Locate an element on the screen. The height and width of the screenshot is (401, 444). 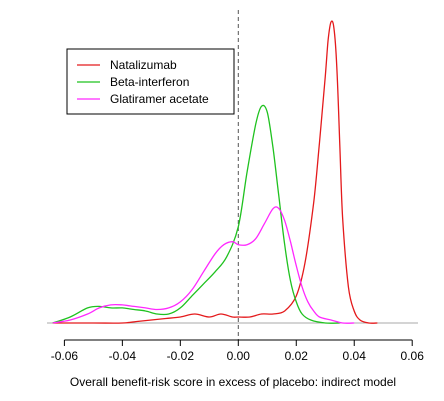
legend-label-beta-interferon: Beta-interferon is located at coordinates (149, 82).